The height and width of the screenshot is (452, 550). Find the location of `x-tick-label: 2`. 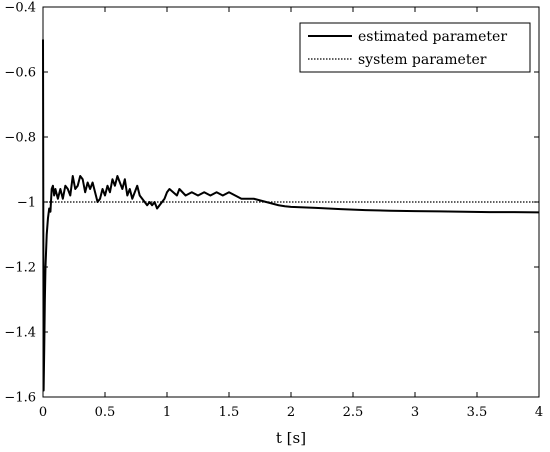

x-tick-label: 2 is located at coordinates (291, 412).